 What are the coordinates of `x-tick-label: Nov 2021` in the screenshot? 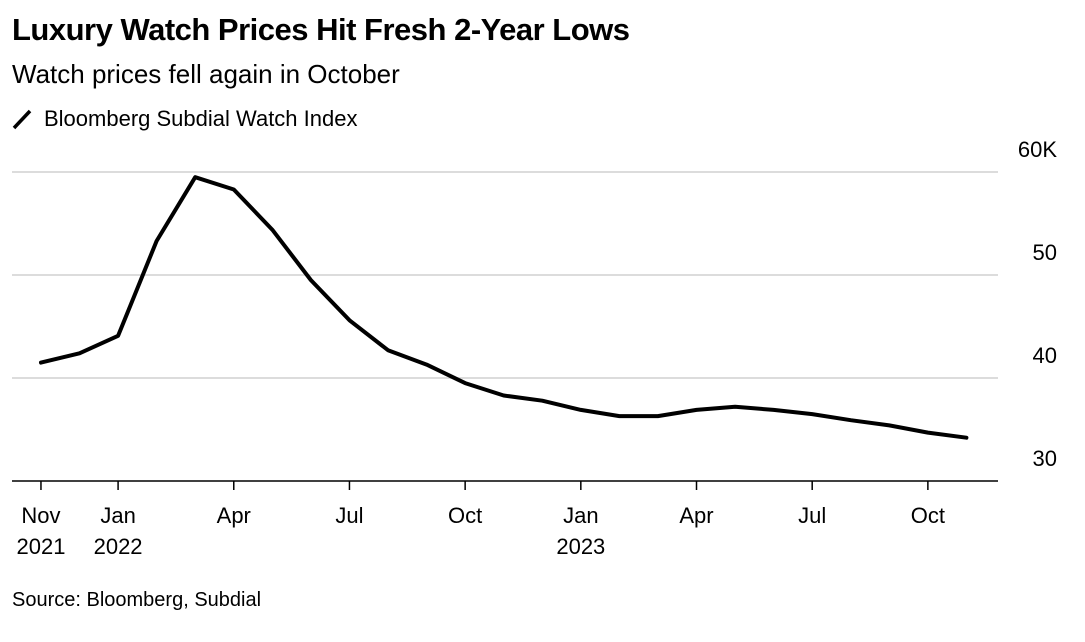 It's located at (40, 531).